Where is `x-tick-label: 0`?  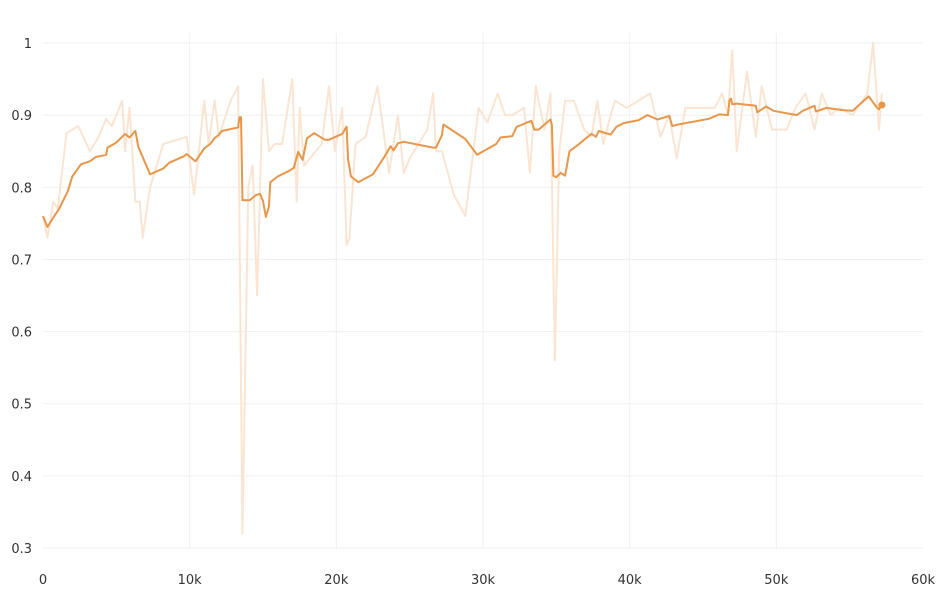
x-tick-label: 0 is located at coordinates (43, 580).